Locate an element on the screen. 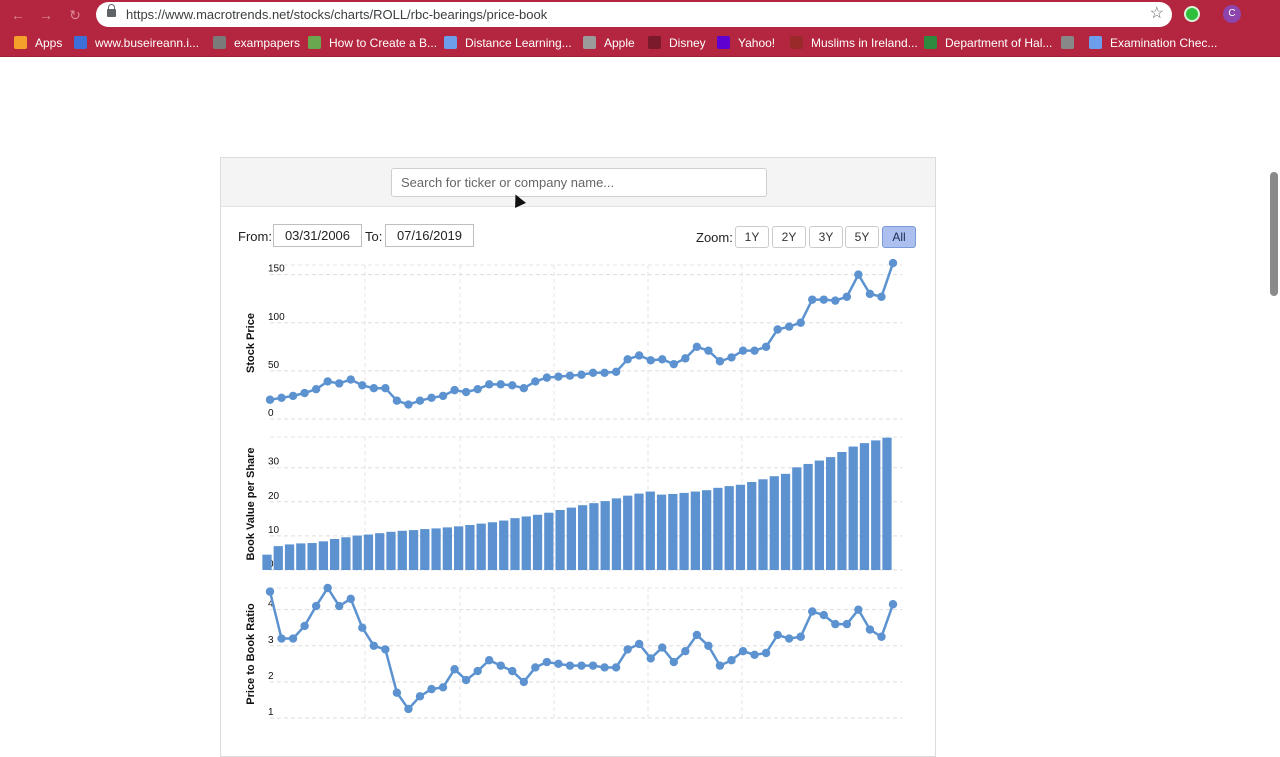 This screenshot has height=757, width=1280. y-tick-label: 3 is located at coordinates (271, 640).